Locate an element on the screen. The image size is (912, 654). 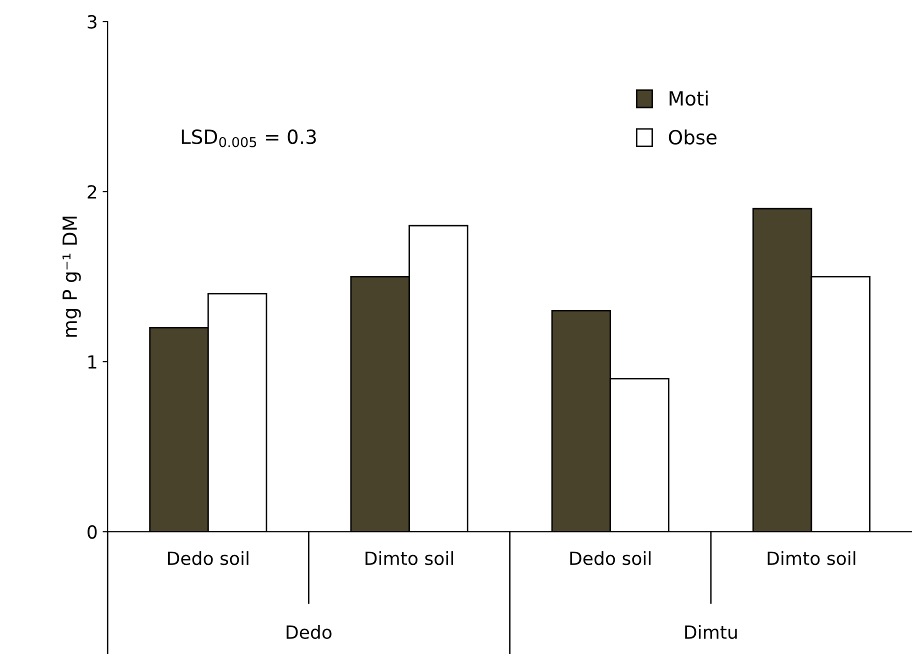
annotation: LSD$_{0.005}$ = 0.3 is located at coordinates (249, 138).